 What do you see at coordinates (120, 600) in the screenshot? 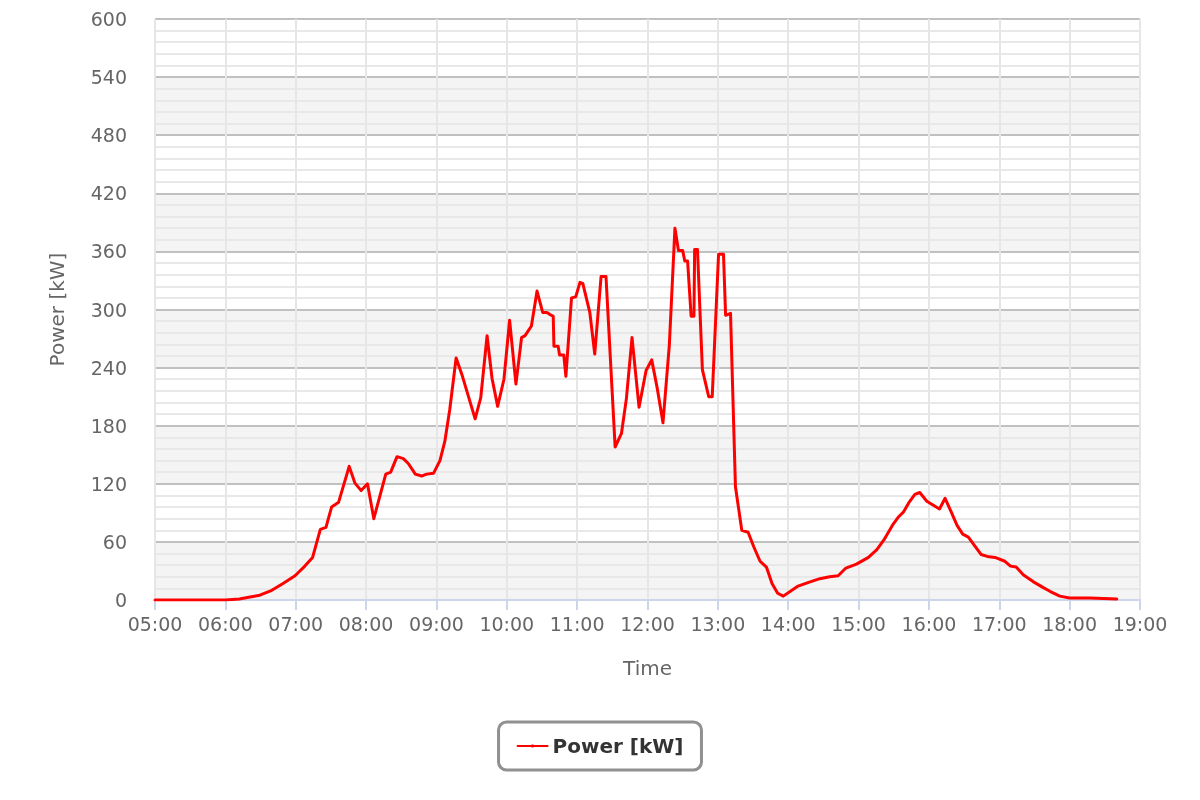
I see `y-tick-label: 0` at bounding box center [120, 600].